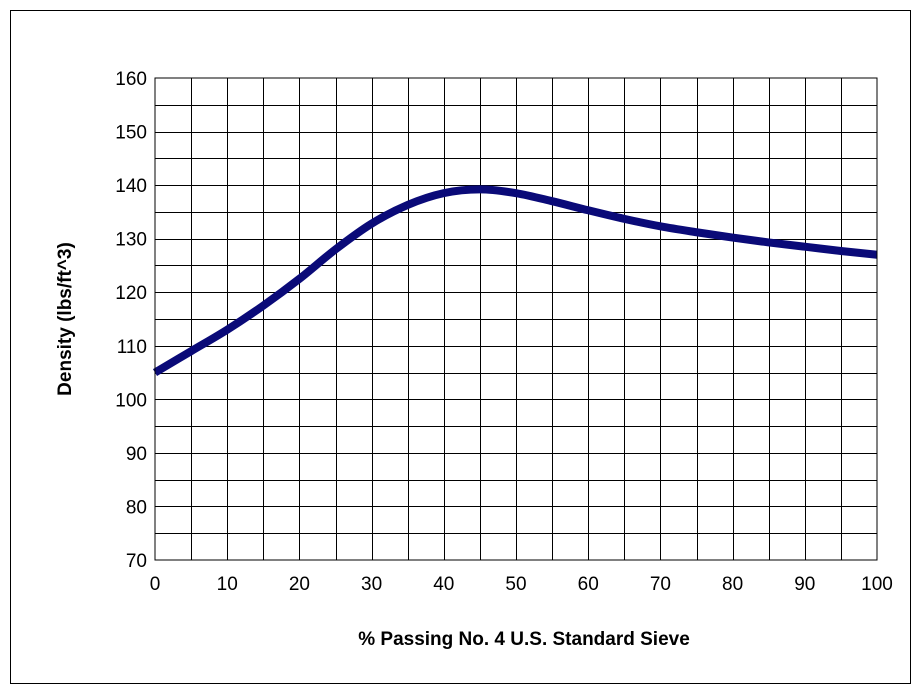 This screenshot has height=699, width=921. What do you see at coordinates (131, 293) in the screenshot?
I see `y-tick-label: 120` at bounding box center [131, 293].